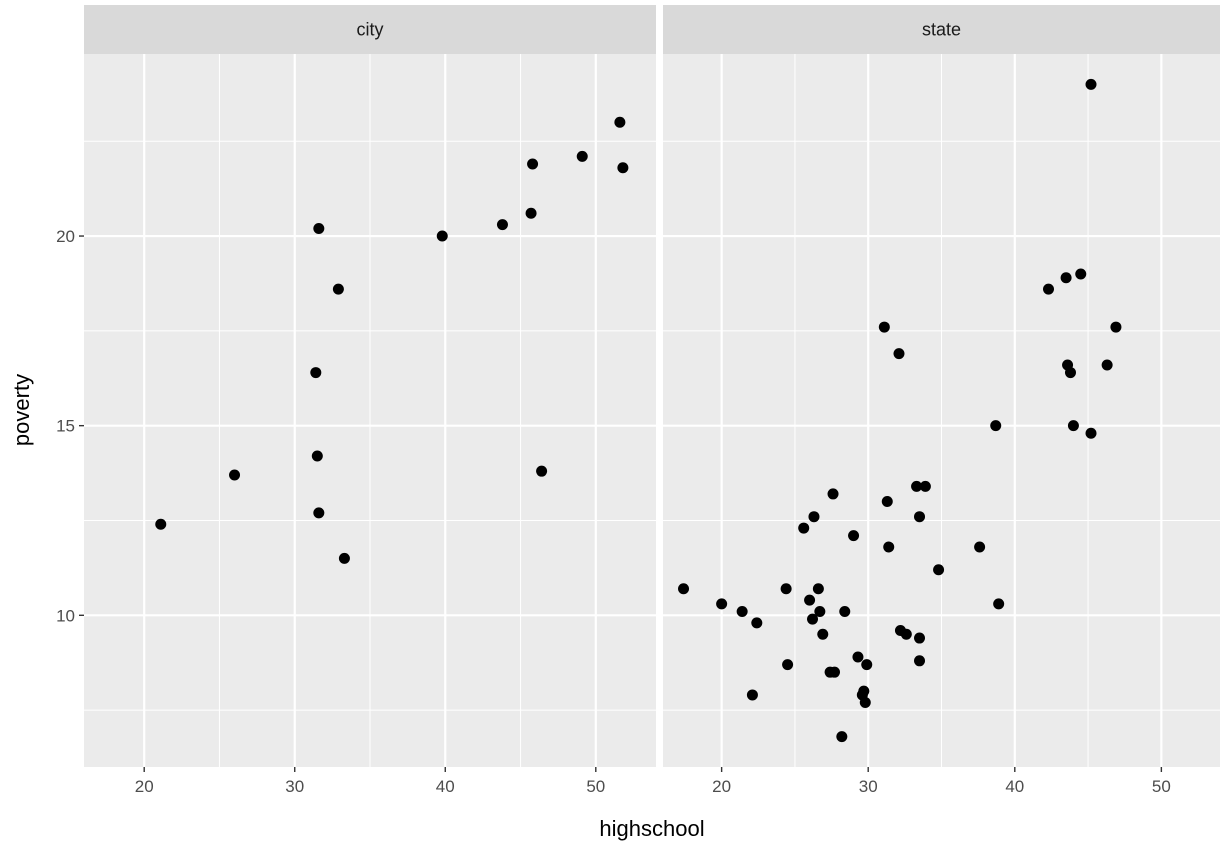 Image resolution: width=1221 pixels, height=845 pixels. I want to click on y-tick-label: 15, so click(65, 426).